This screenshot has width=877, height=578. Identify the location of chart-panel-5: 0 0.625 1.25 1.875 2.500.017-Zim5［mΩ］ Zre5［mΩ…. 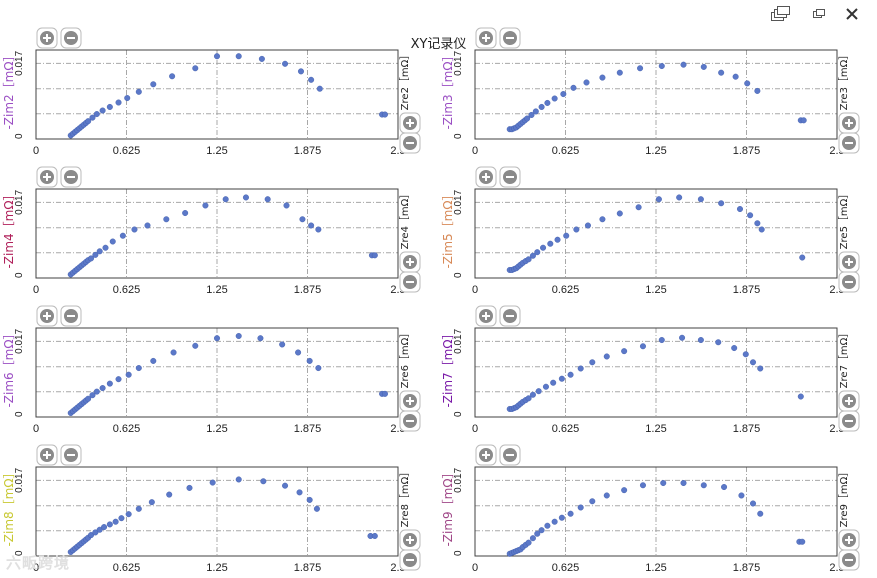
(650, 231).